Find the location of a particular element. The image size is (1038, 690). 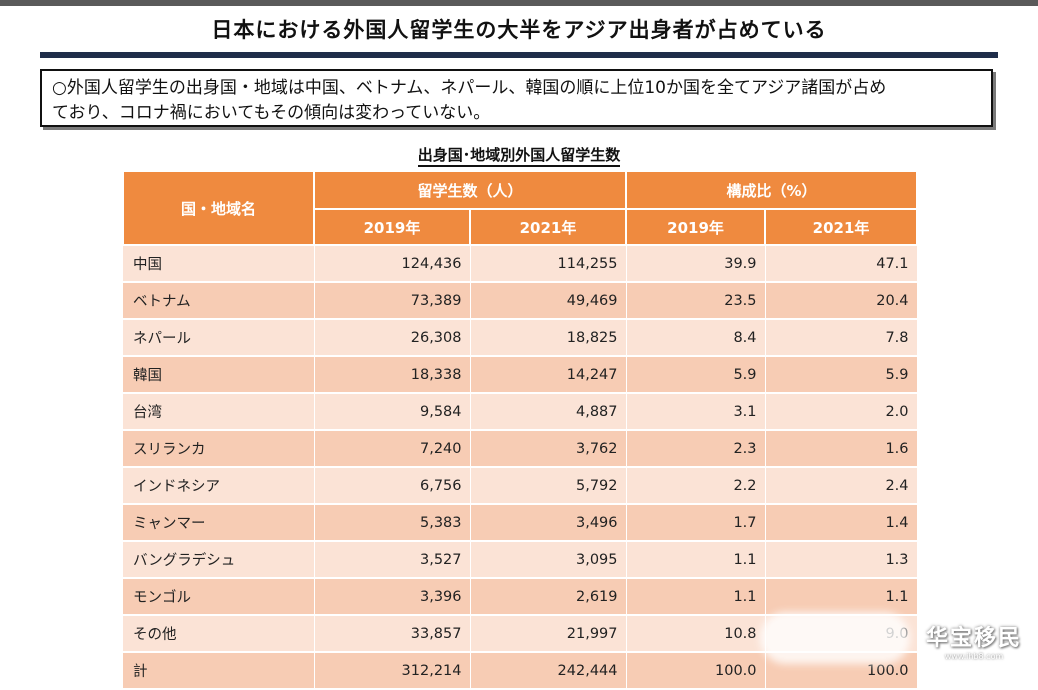

table-row: ベトナム 73,389 49,469 23.5 20.4 is located at coordinates (520, 301).